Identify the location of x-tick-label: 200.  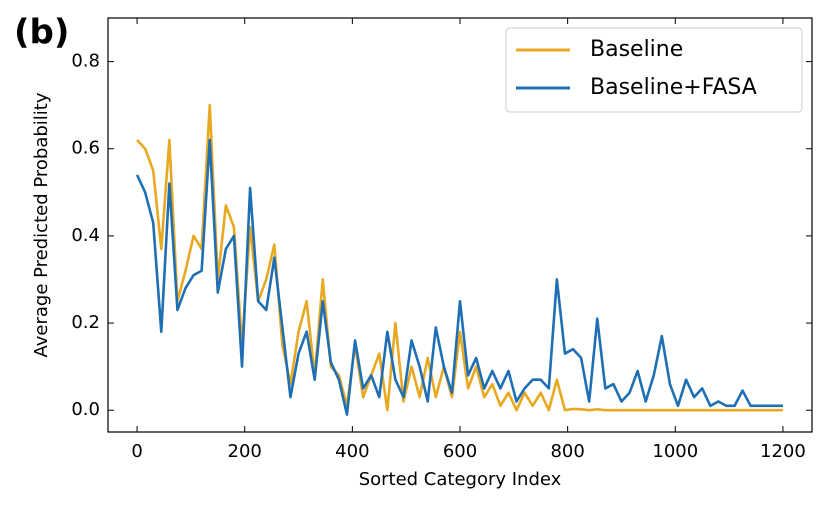
(245, 451).